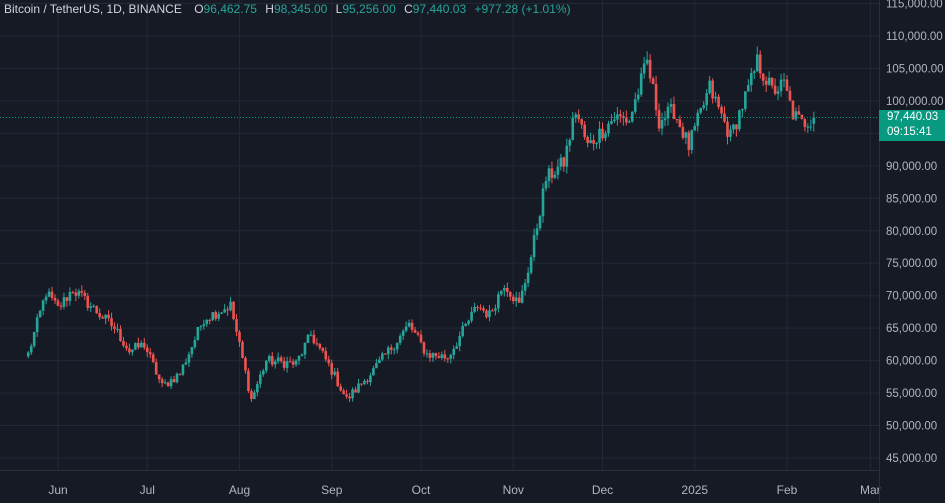  Describe the element at coordinates (911, 199) in the screenshot. I see `y-tick-label: 85,000.00` at that location.